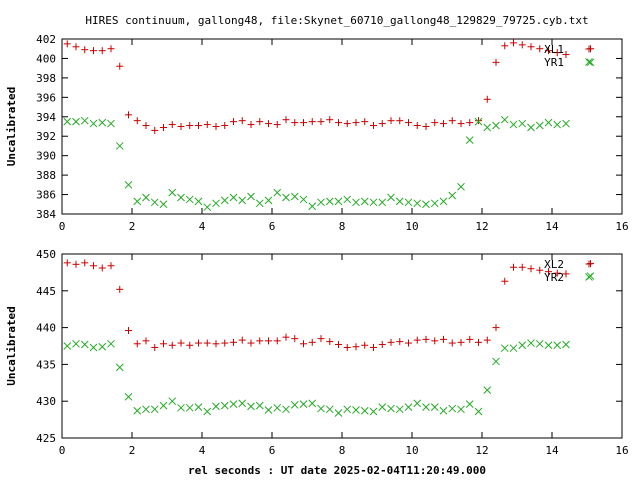 The height and width of the screenshot is (480, 640). I want to click on y-axis-label: Uncalibrated, so click(11, 126).